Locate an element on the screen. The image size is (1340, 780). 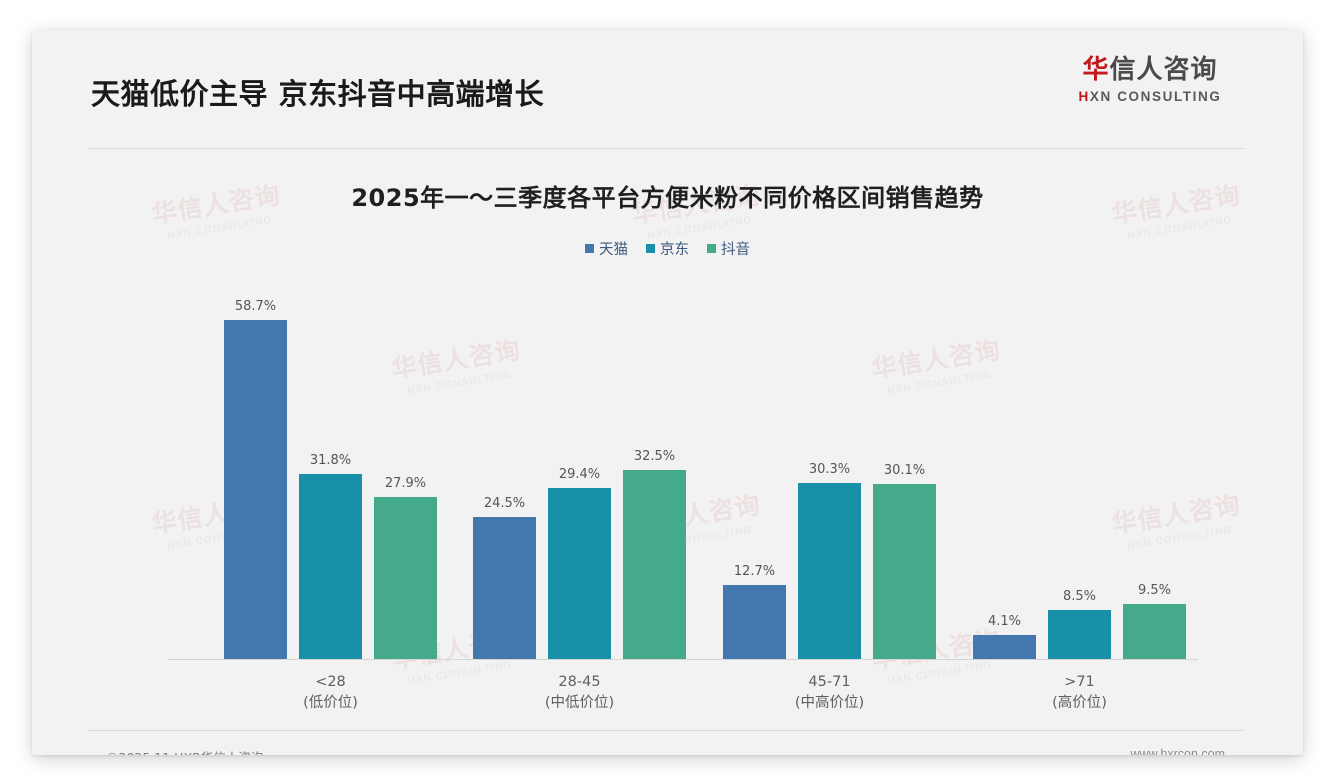
bar-value-label: 24.5% is located at coordinates (504, 503).